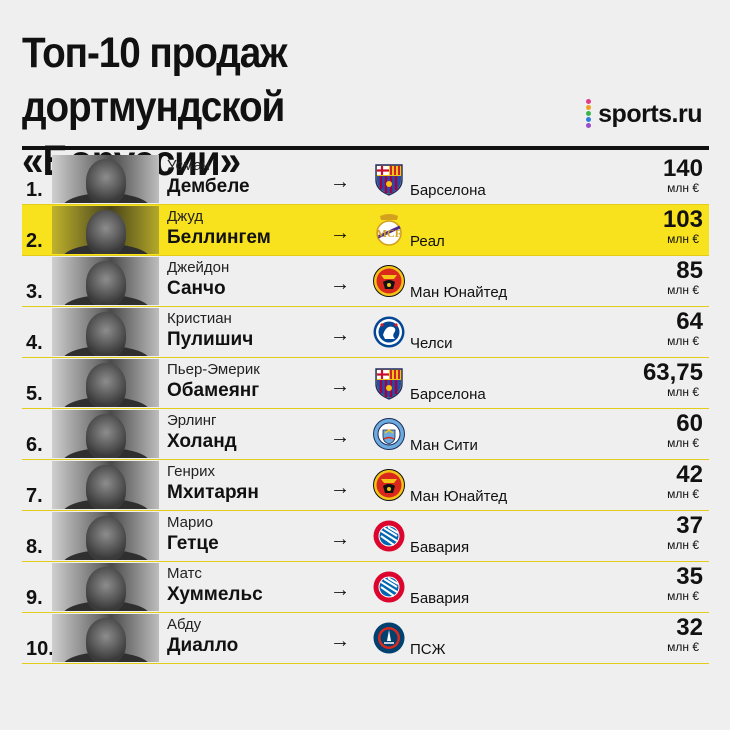 This screenshot has width=730, height=730. Describe the element at coordinates (589, 114) in the screenshot. I see `brand-dots-icon` at that location.